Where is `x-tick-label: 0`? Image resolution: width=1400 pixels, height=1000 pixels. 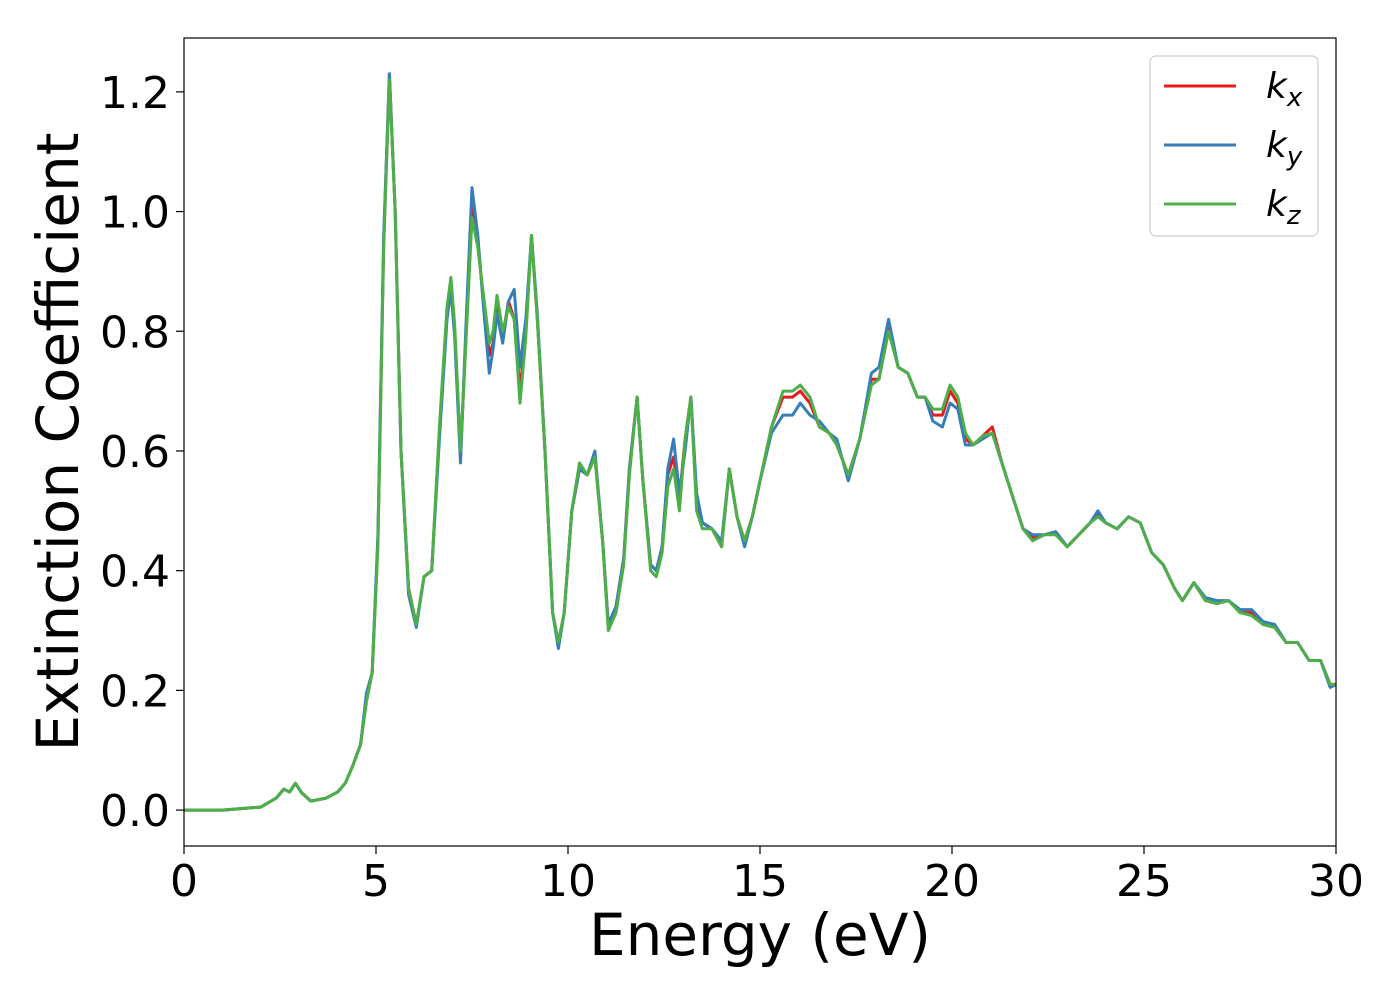 x-tick-label: 0 is located at coordinates (184, 881).